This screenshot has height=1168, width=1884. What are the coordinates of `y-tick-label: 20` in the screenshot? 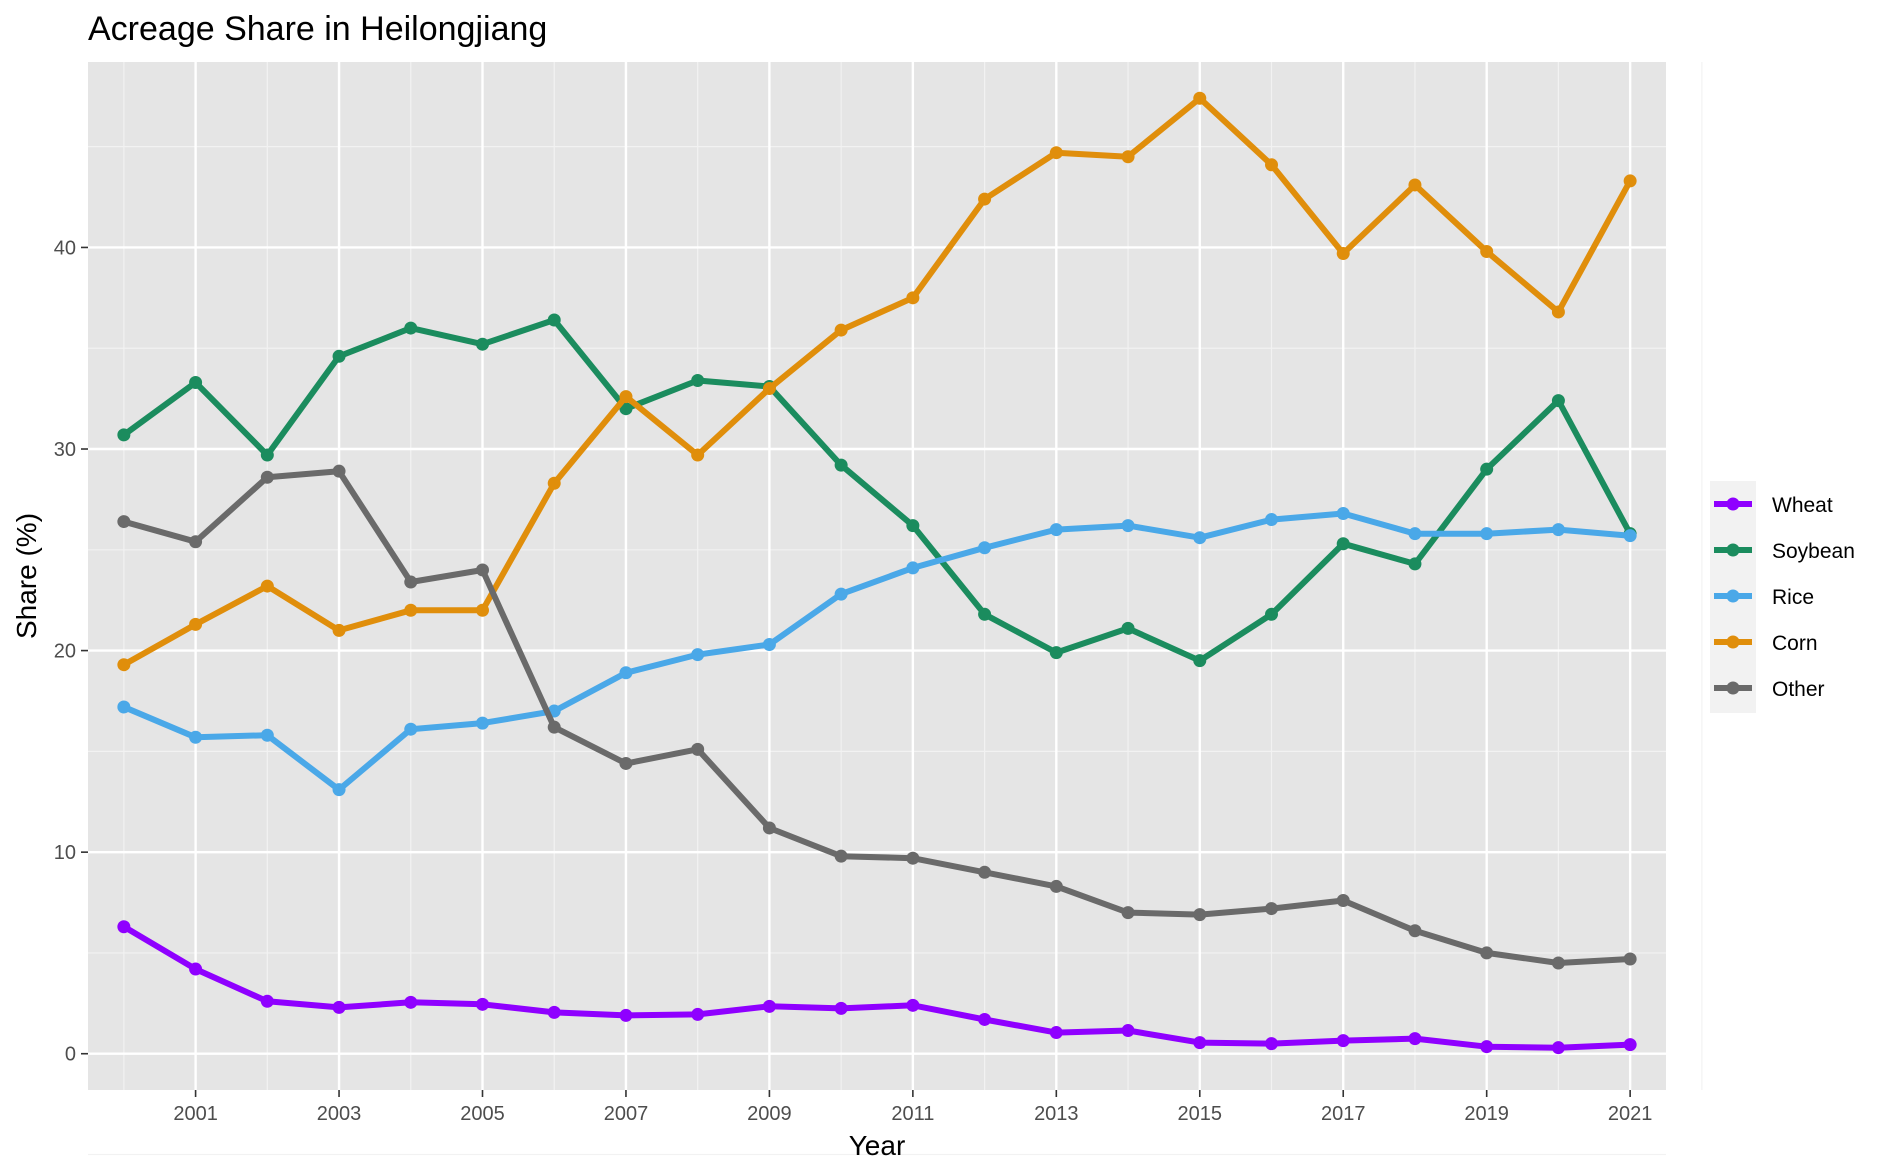 It's located at (65, 652).